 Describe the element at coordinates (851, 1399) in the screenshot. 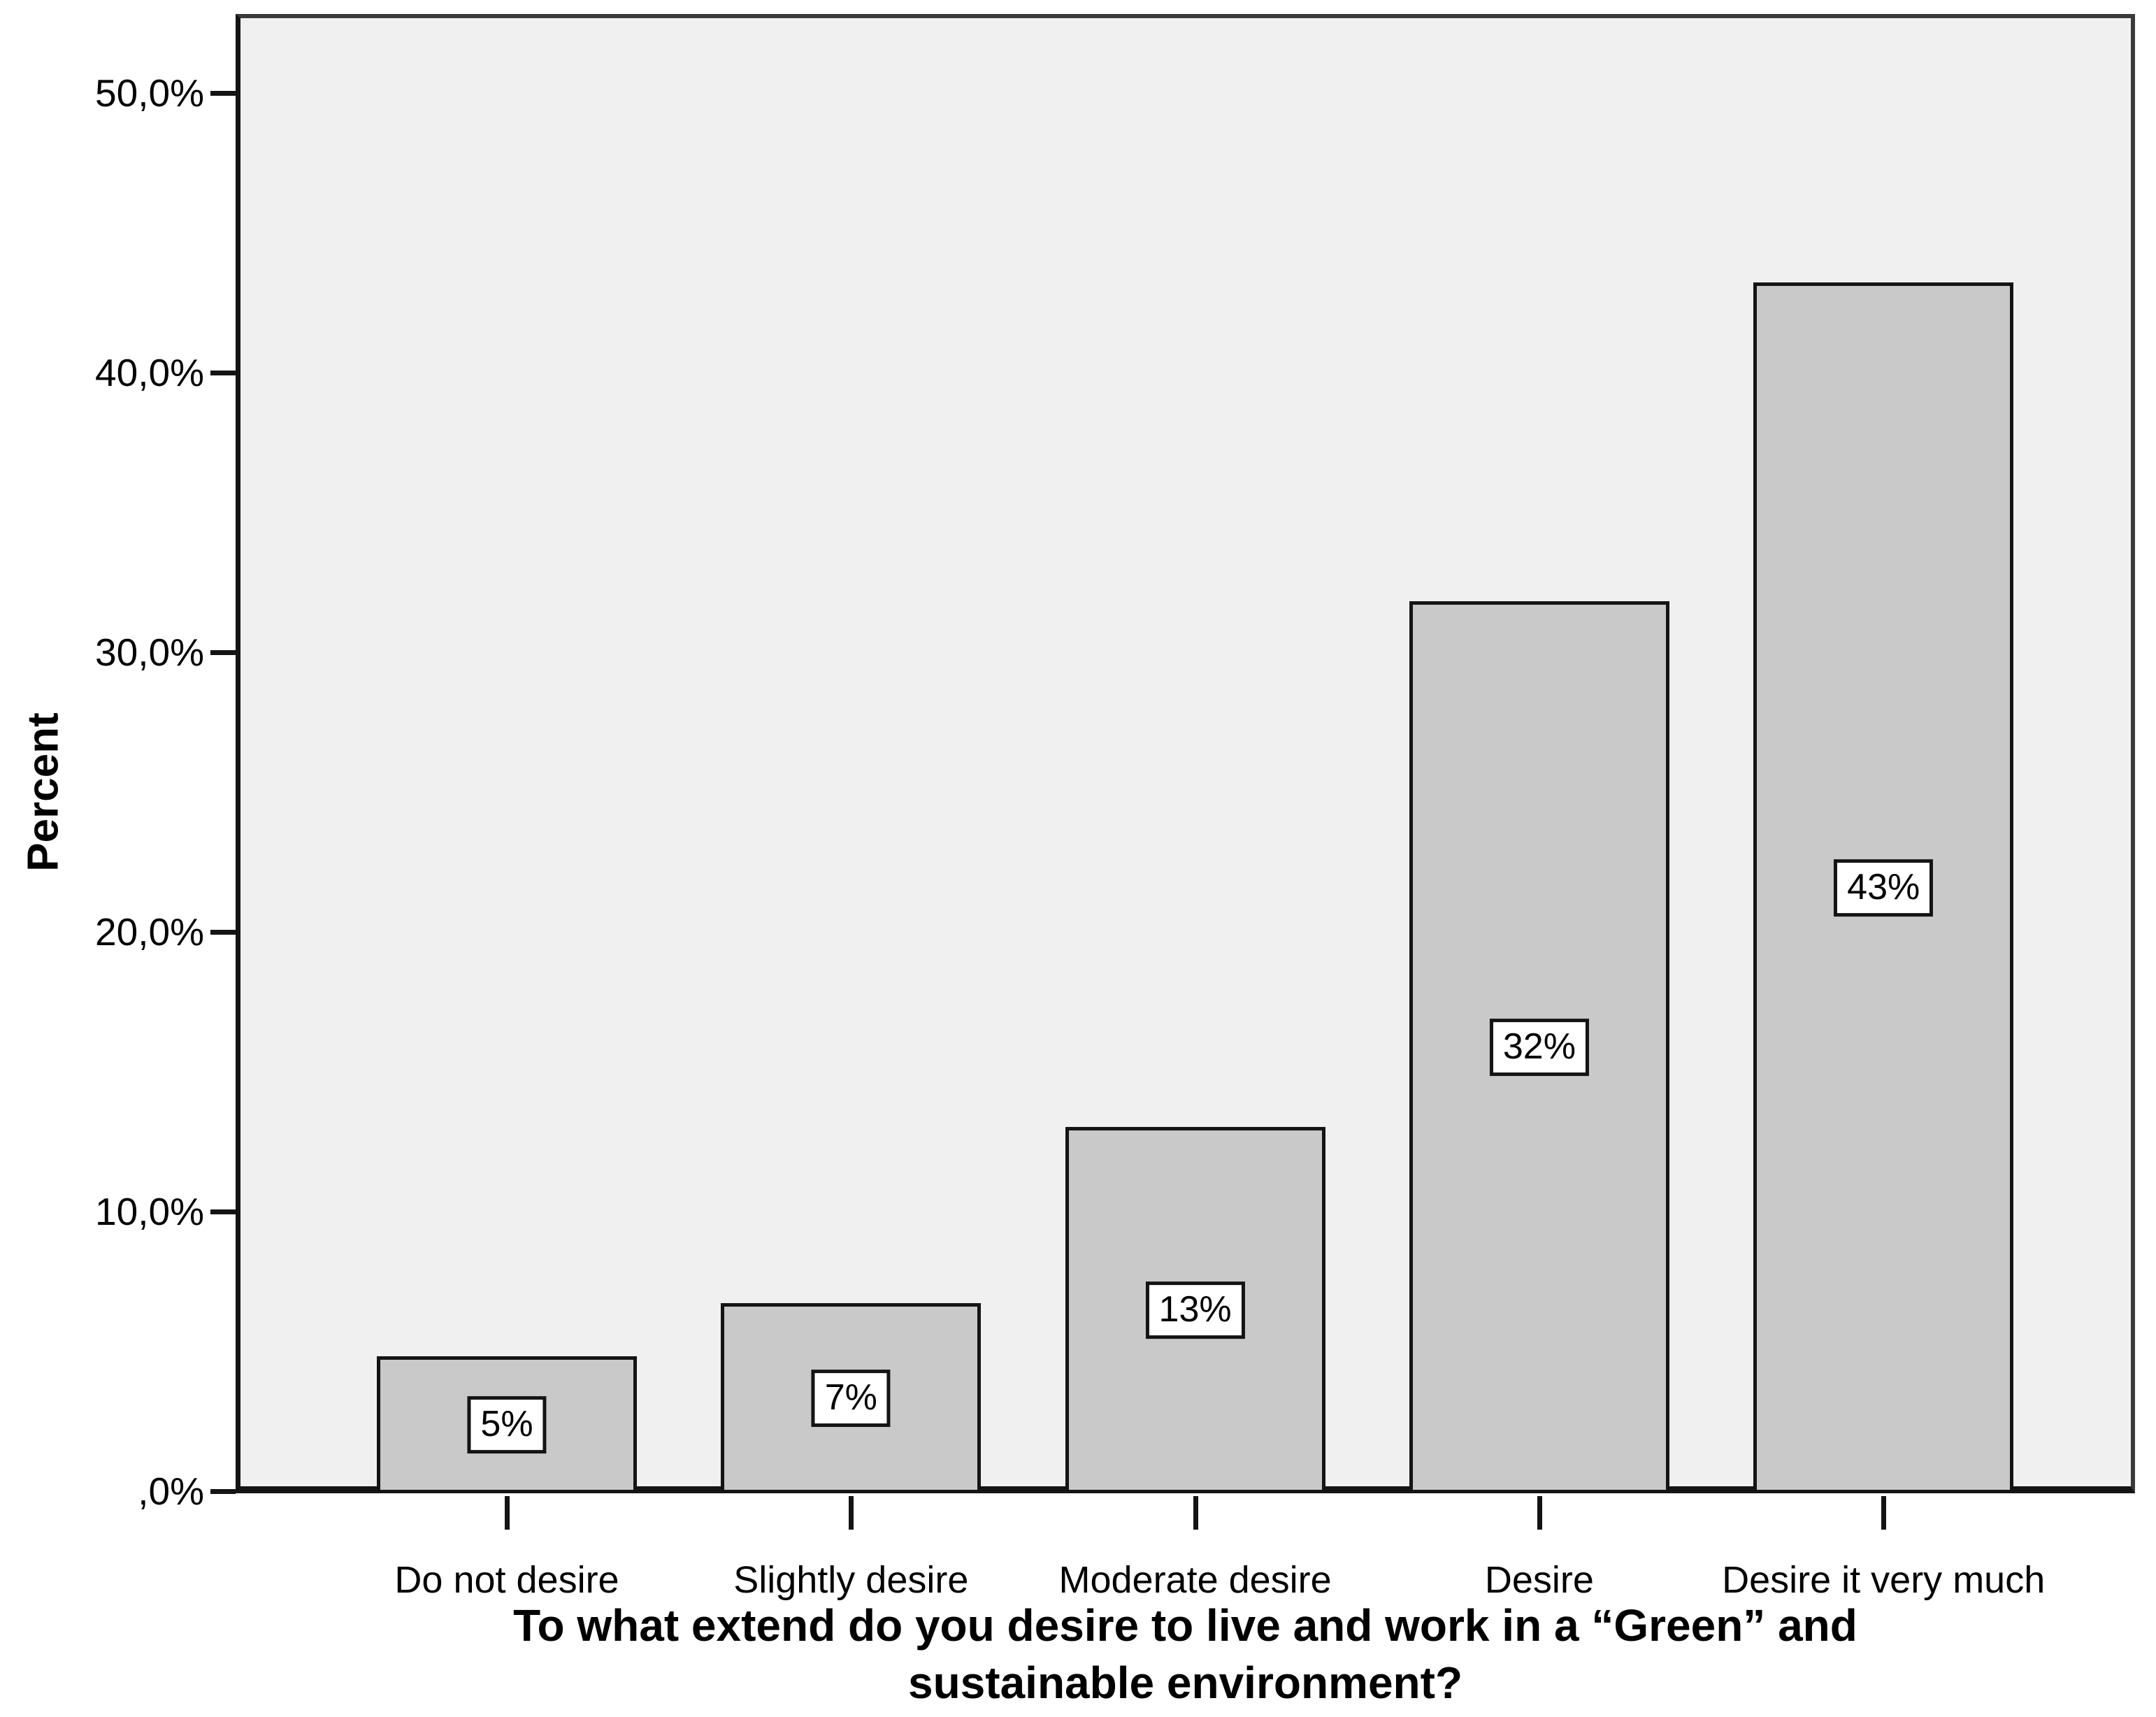

I see `bar-value-label: 7%` at that location.